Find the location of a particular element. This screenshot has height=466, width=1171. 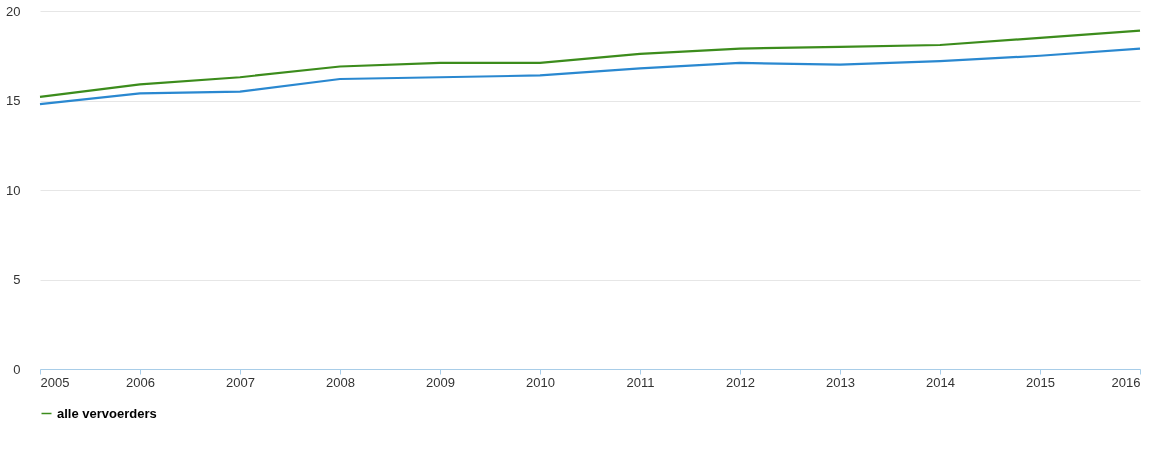

y-tick-label: 20 is located at coordinates (13, 11).